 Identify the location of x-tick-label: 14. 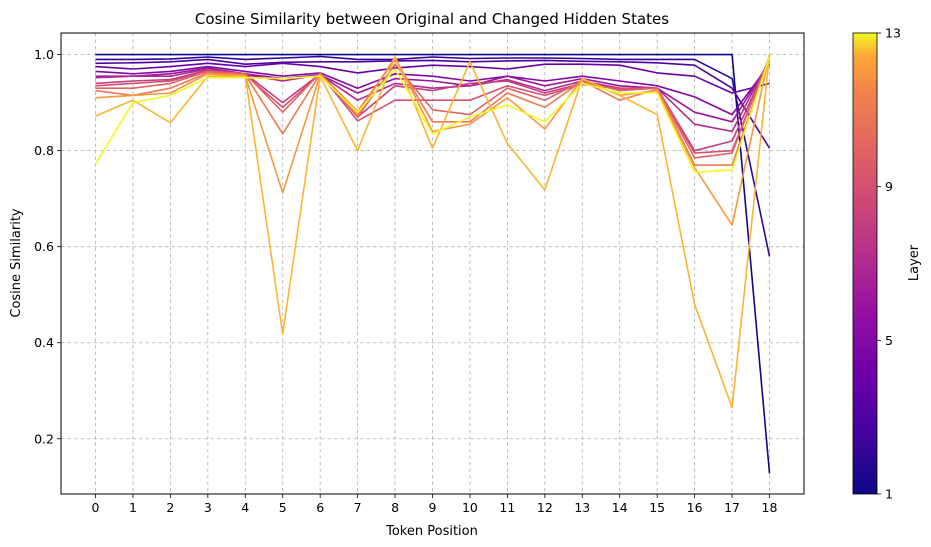
(620, 507).